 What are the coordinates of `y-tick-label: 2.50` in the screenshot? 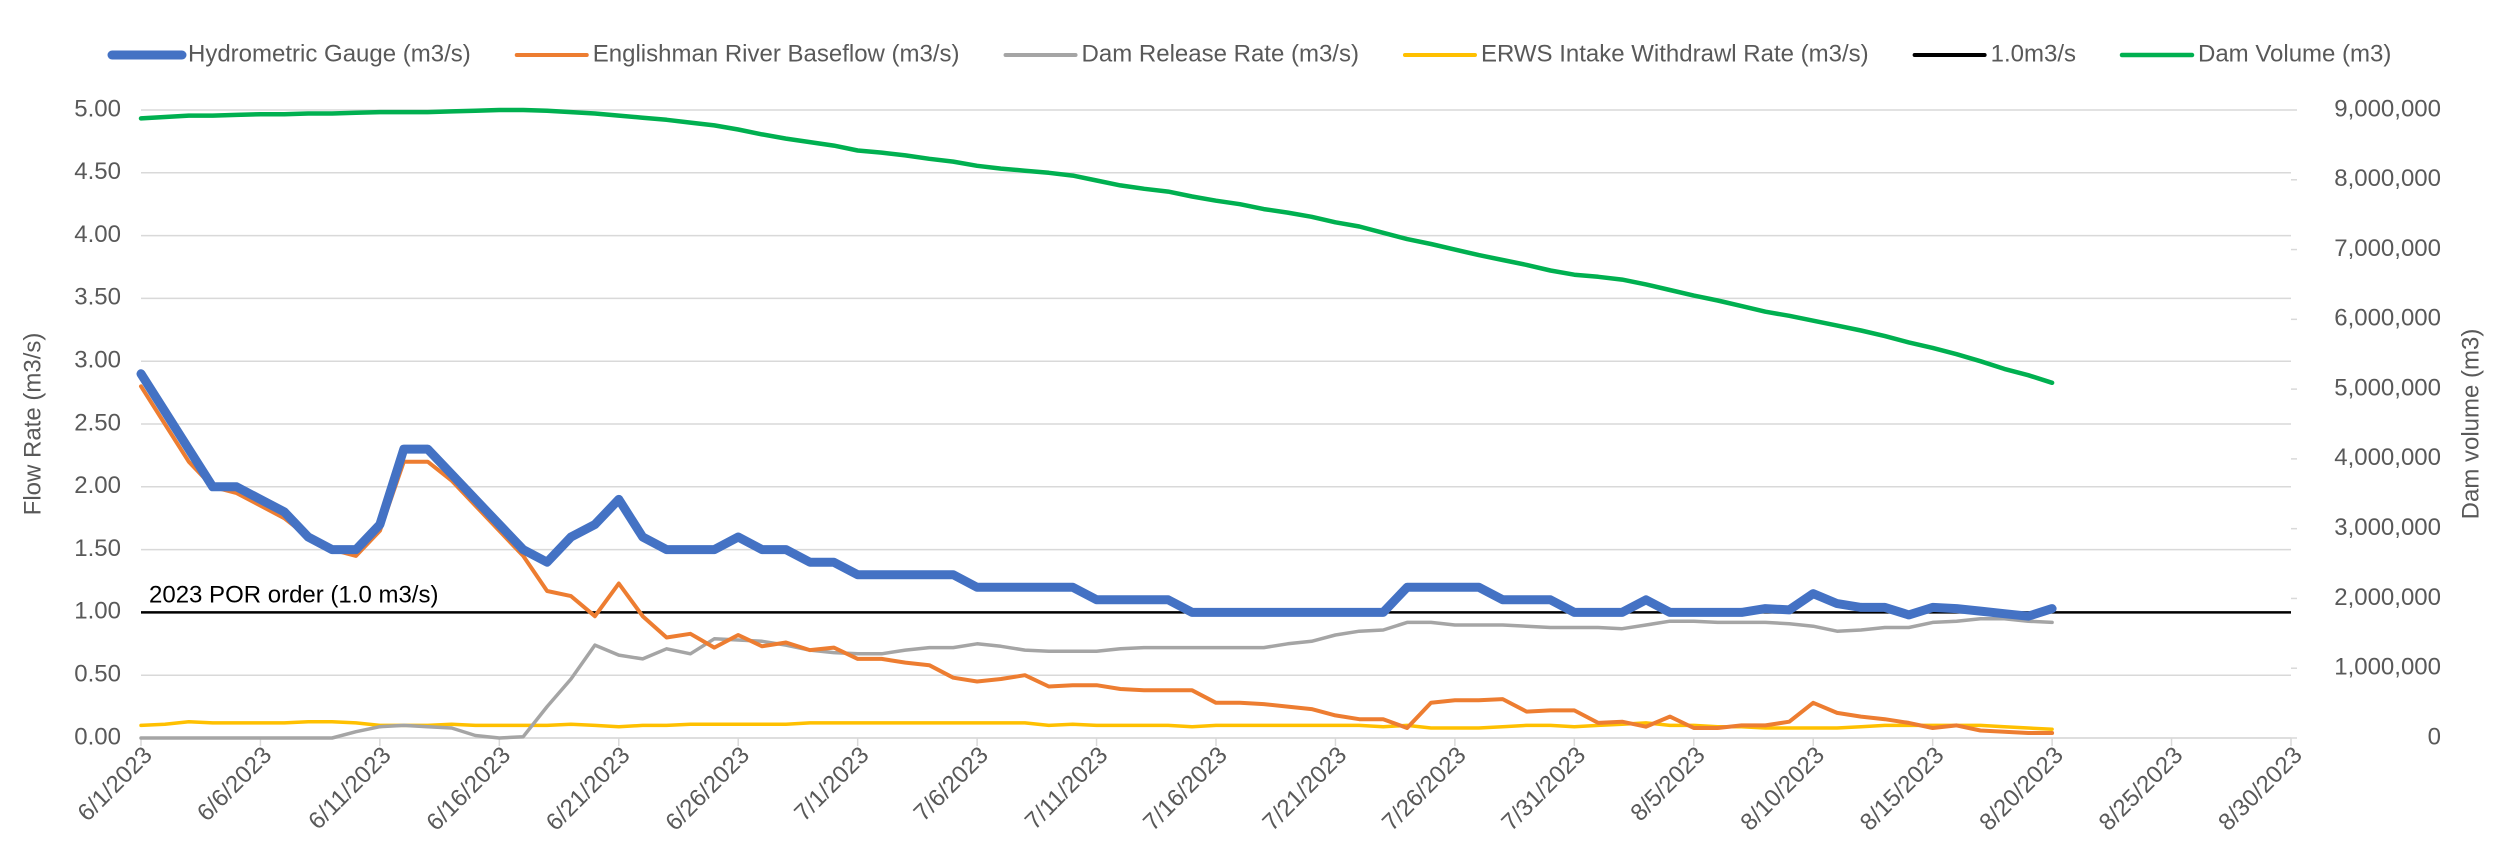 It's located at (97, 422).